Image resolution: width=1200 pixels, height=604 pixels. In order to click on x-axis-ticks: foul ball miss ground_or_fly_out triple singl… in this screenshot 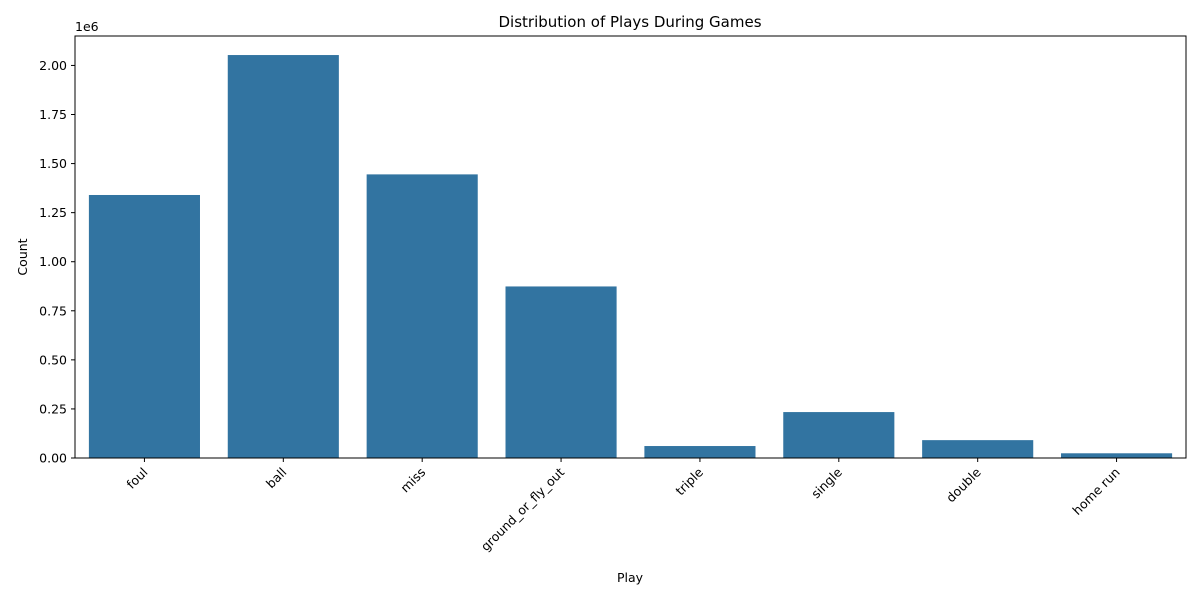, I will do `click(623, 506)`.